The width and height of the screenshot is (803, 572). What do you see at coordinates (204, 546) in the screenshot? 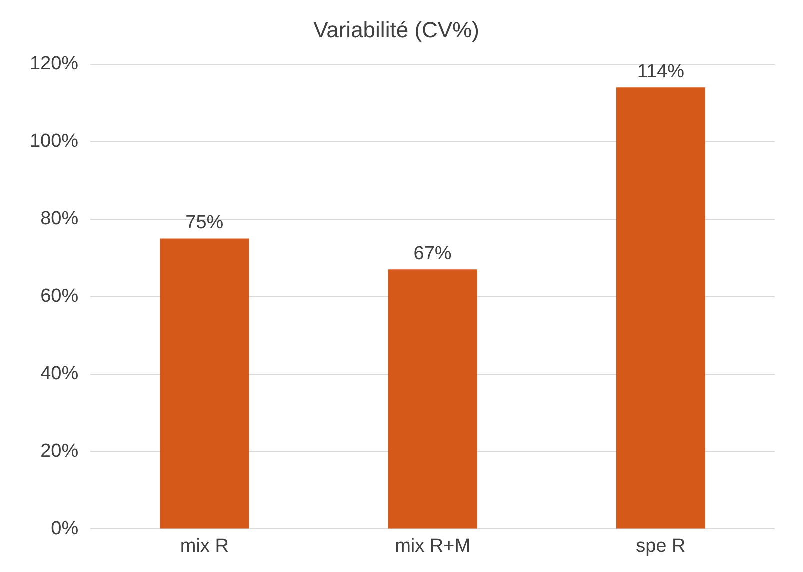
I see `x-tick-label: mix R` at bounding box center [204, 546].